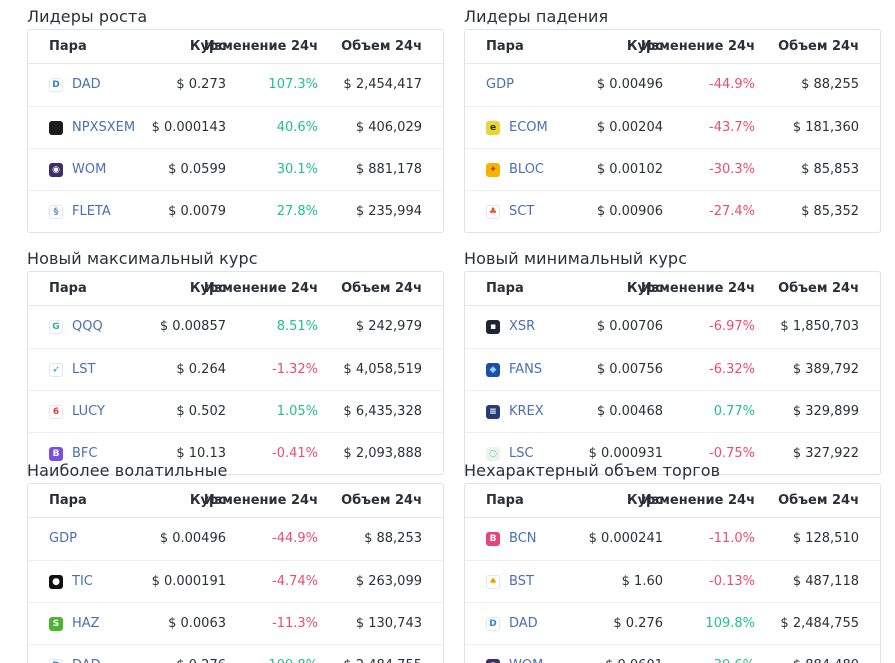 The width and height of the screenshot is (895, 663). Describe the element at coordinates (672, 169) in the screenshot. I see `table-row: ✦ BLOC $ 0.00102 -30.3% $ 85,853` at that location.